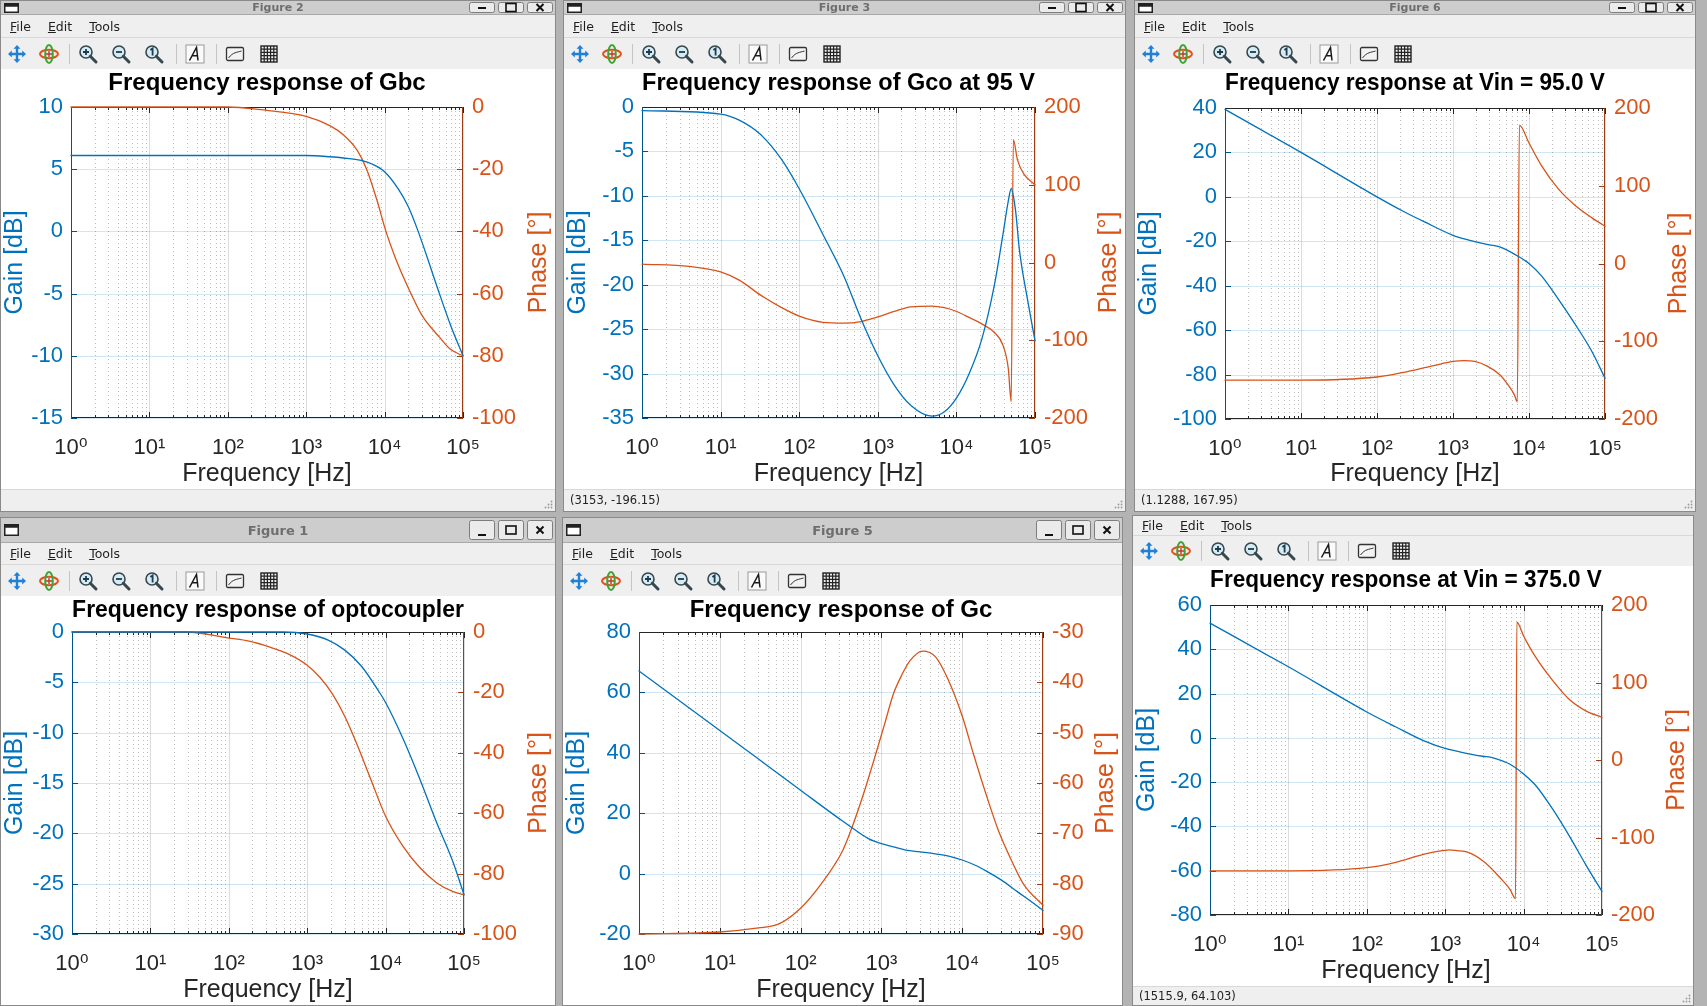 The width and height of the screenshot is (1707, 1006). I want to click on caption: Figure 2, so click(278, 7).